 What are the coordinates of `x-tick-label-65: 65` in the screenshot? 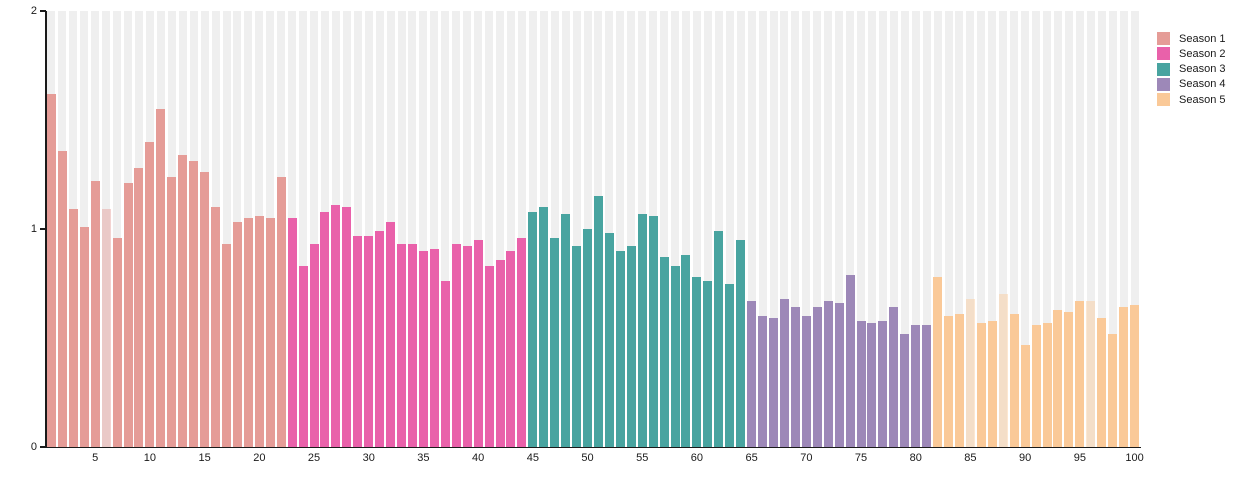 It's located at (751, 458).